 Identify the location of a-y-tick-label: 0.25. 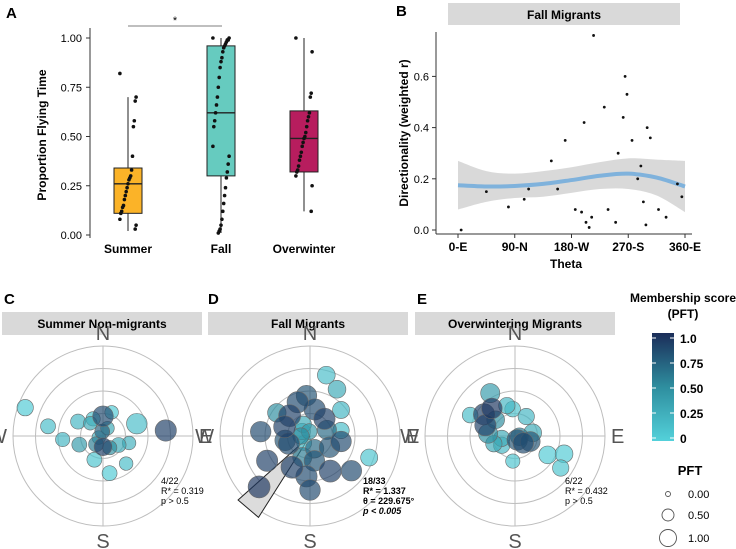
(71, 187).